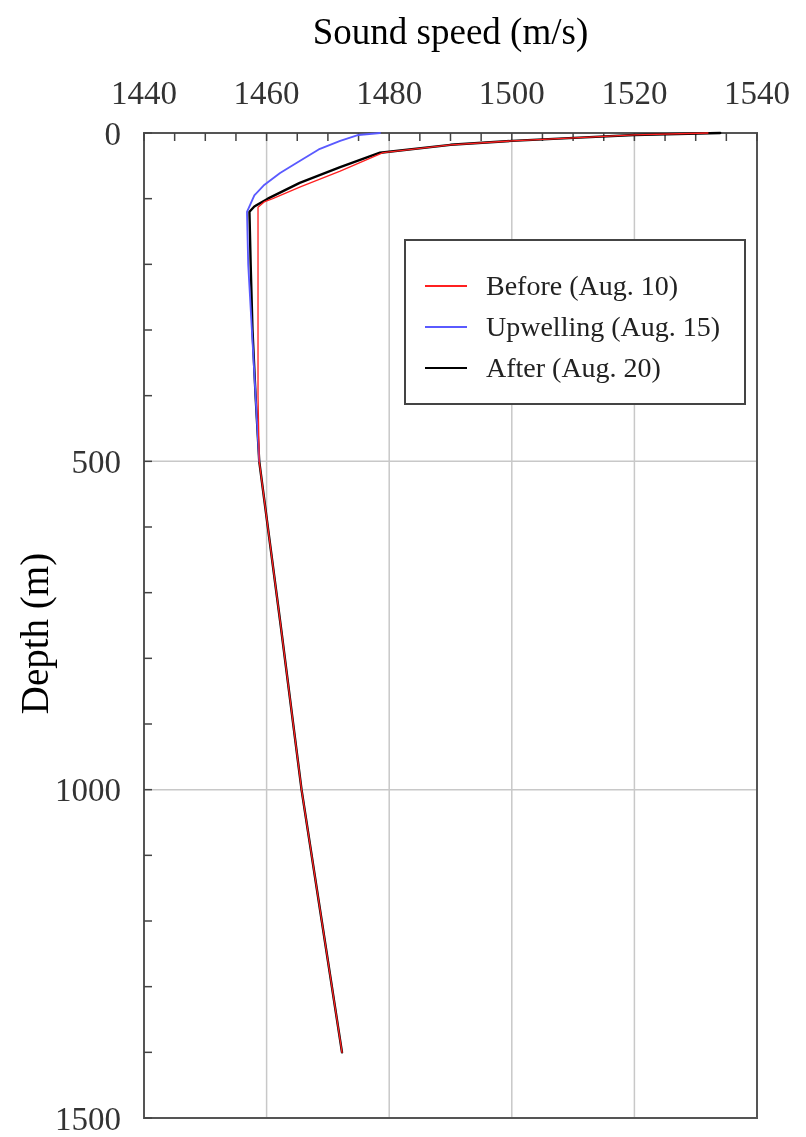 The image size is (806, 1137). Describe the element at coordinates (35, 633) in the screenshot. I see `y-axis-title: Depth (m)` at that location.